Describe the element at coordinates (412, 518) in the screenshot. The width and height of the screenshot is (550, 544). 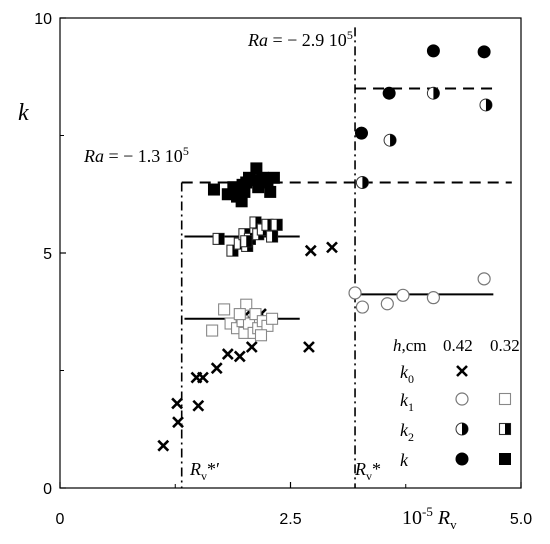
I see `x-axis-label-prefix: 10` at that location.